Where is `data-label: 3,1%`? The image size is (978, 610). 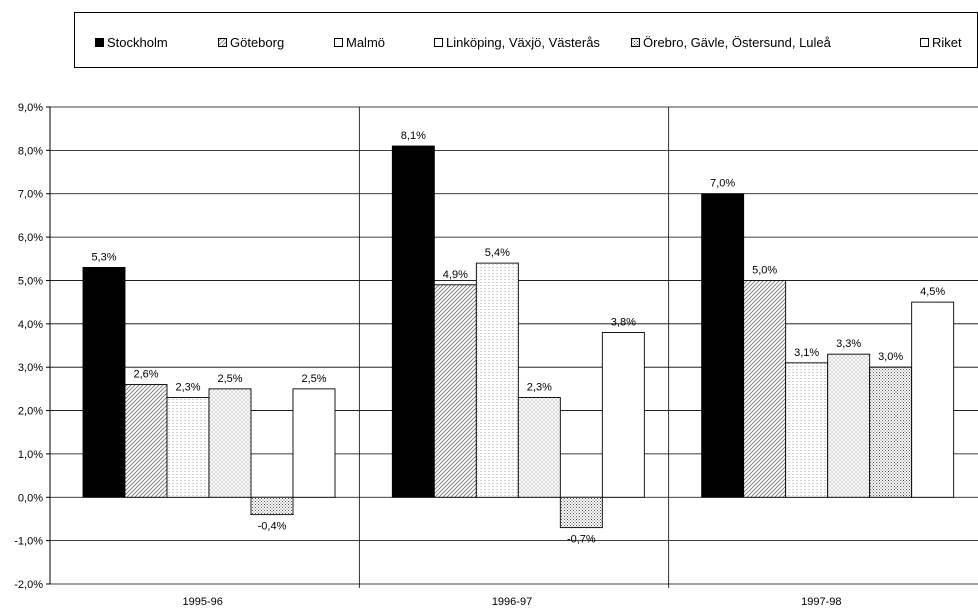 data-label: 3,1% is located at coordinates (806, 353).